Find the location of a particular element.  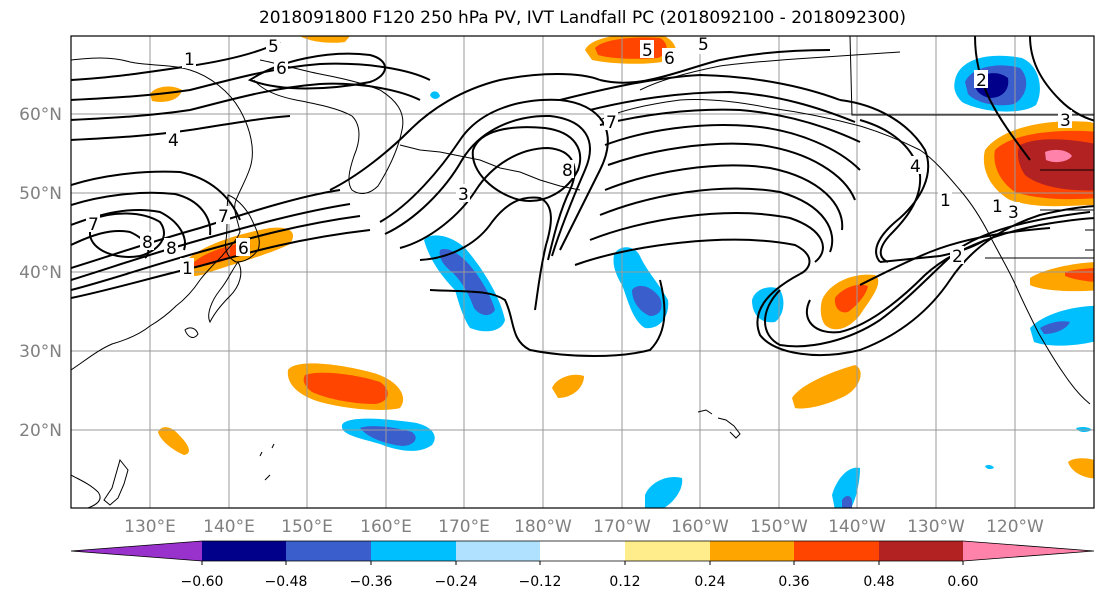

negative-anomaly-170w is located at coordinates (641, 288).